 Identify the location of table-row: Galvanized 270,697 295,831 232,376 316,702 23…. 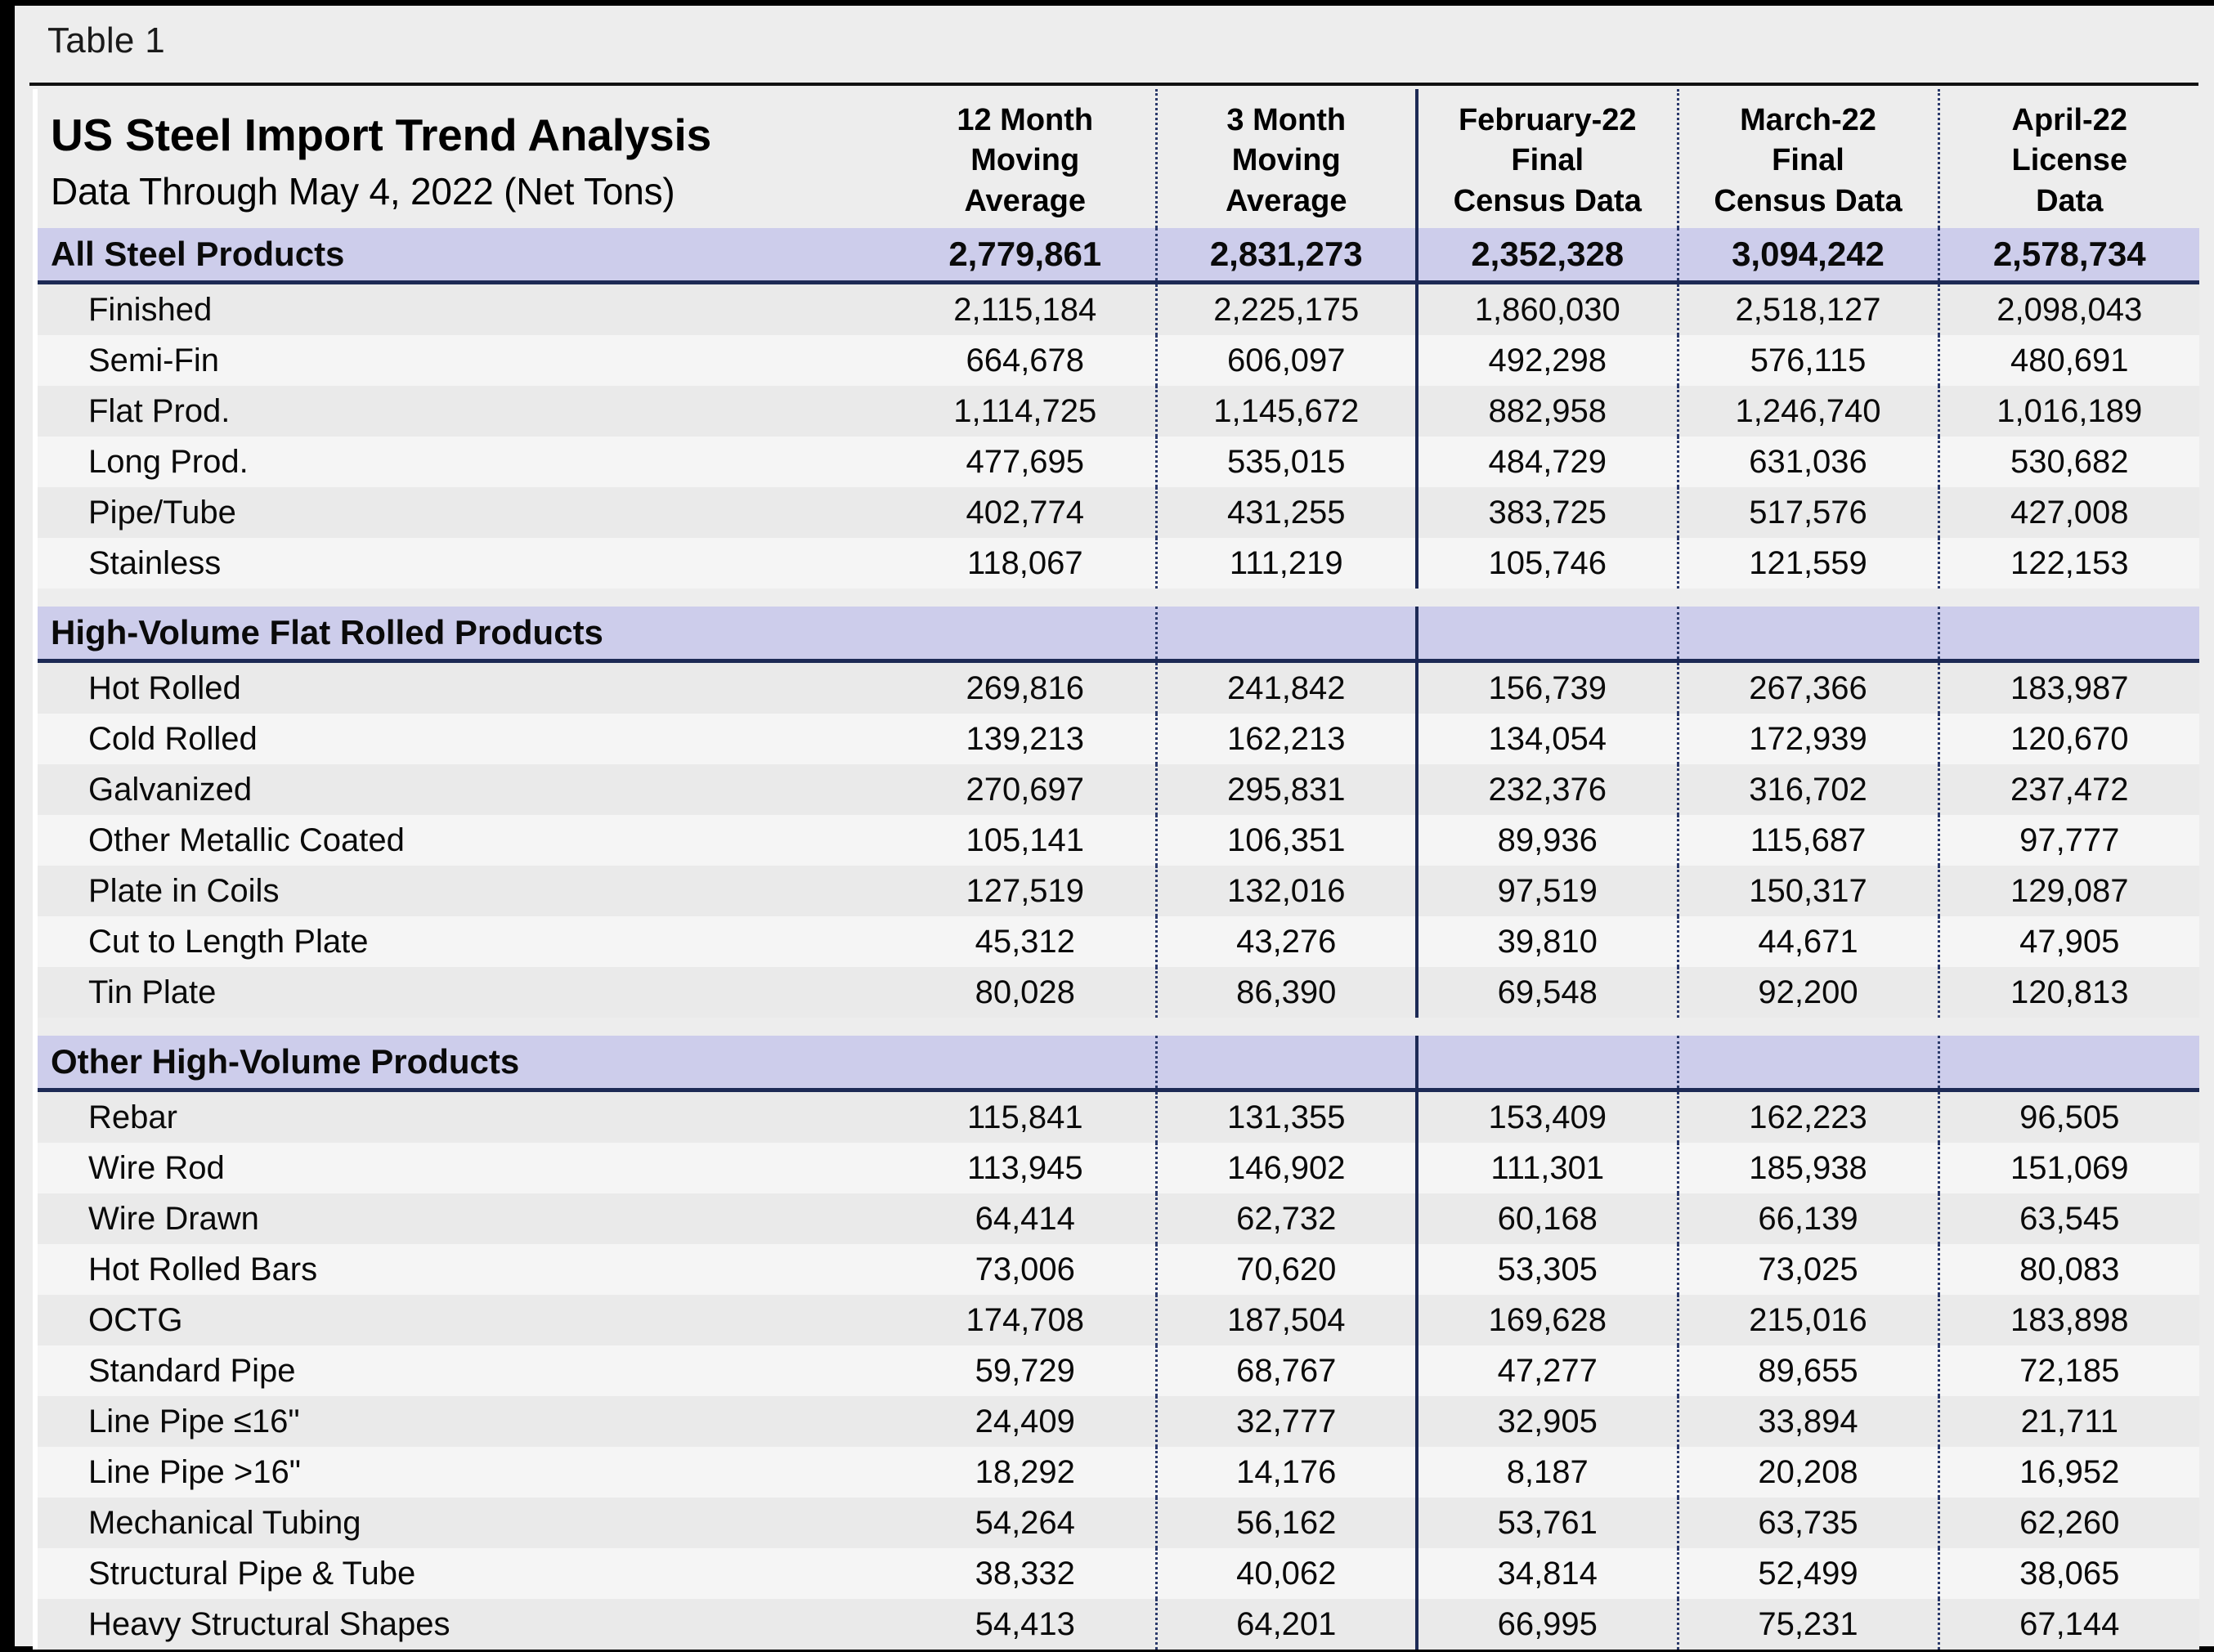
(1118, 790).